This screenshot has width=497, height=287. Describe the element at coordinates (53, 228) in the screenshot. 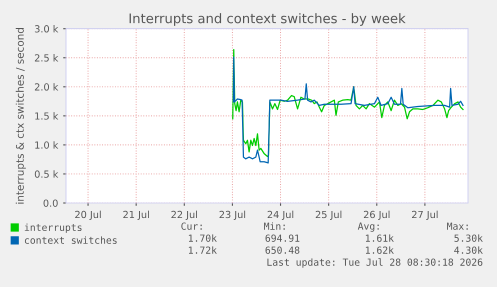

I see `legend-label: interrupts` at that location.